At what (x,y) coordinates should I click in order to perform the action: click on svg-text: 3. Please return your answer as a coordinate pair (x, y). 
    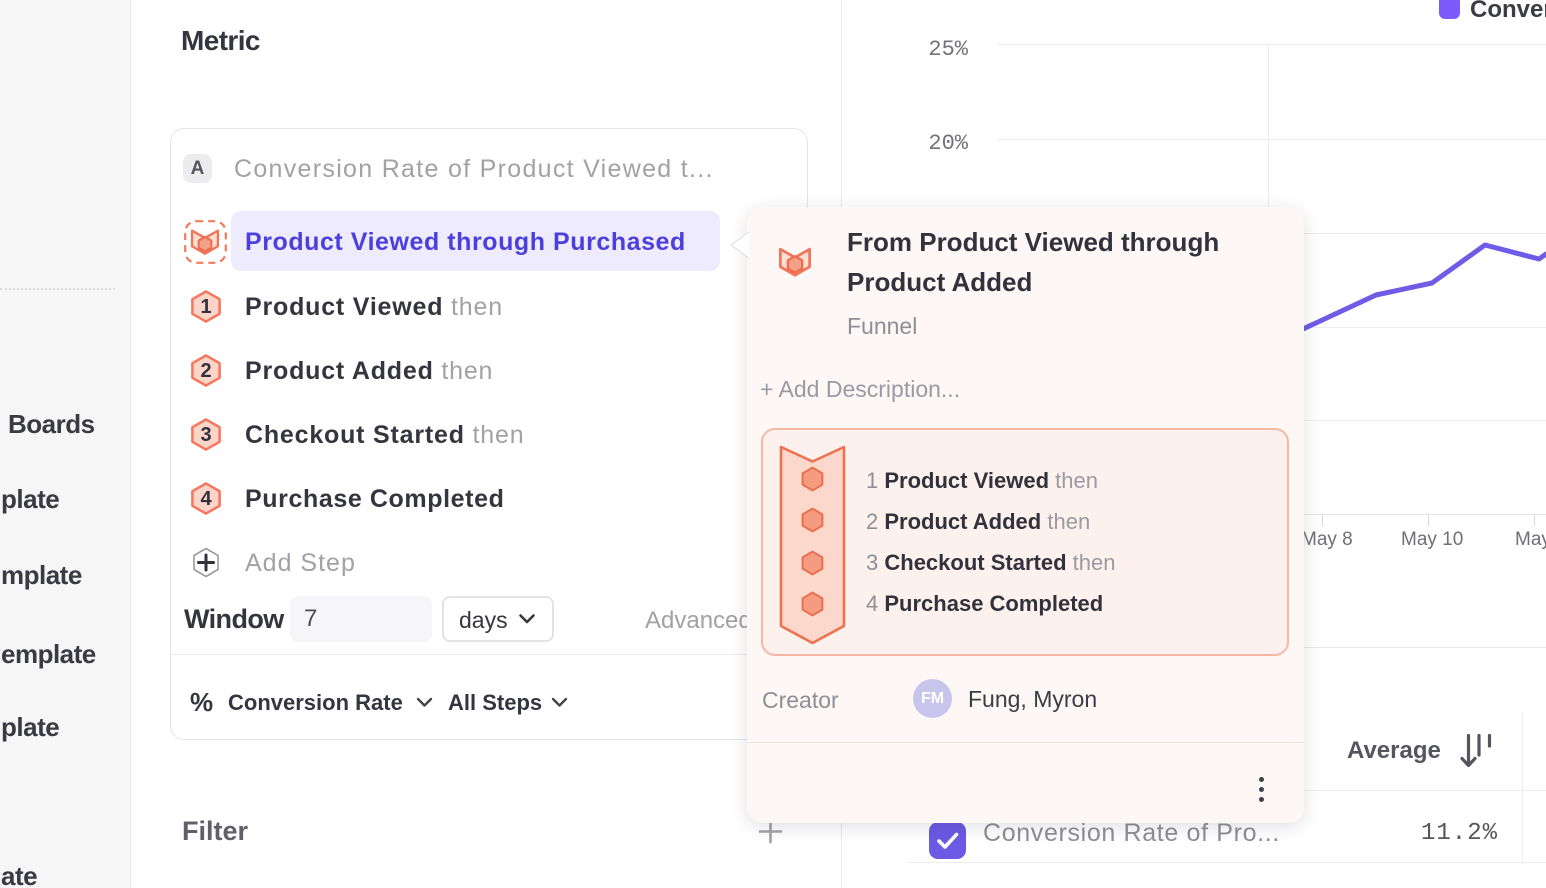
    Looking at the image, I should click on (205, 435).